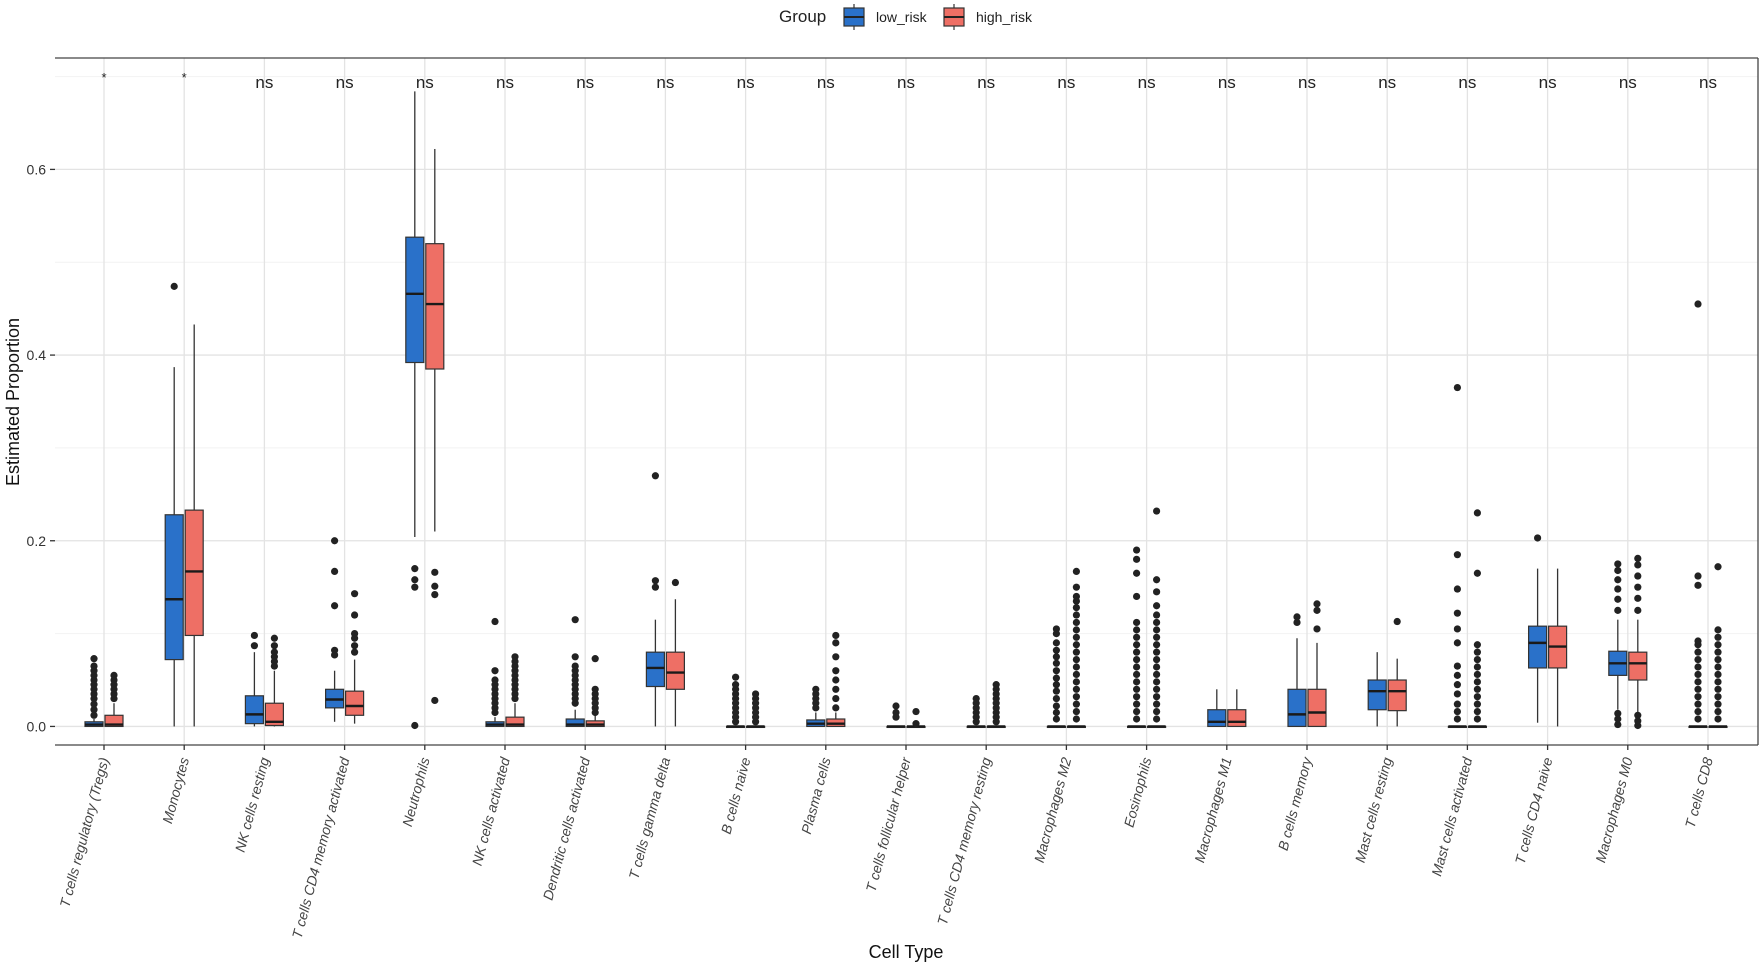  What do you see at coordinates (41, 447) in the screenshot?
I see `y-axis: 0.0 0.2 0.4 0.6` at bounding box center [41, 447].